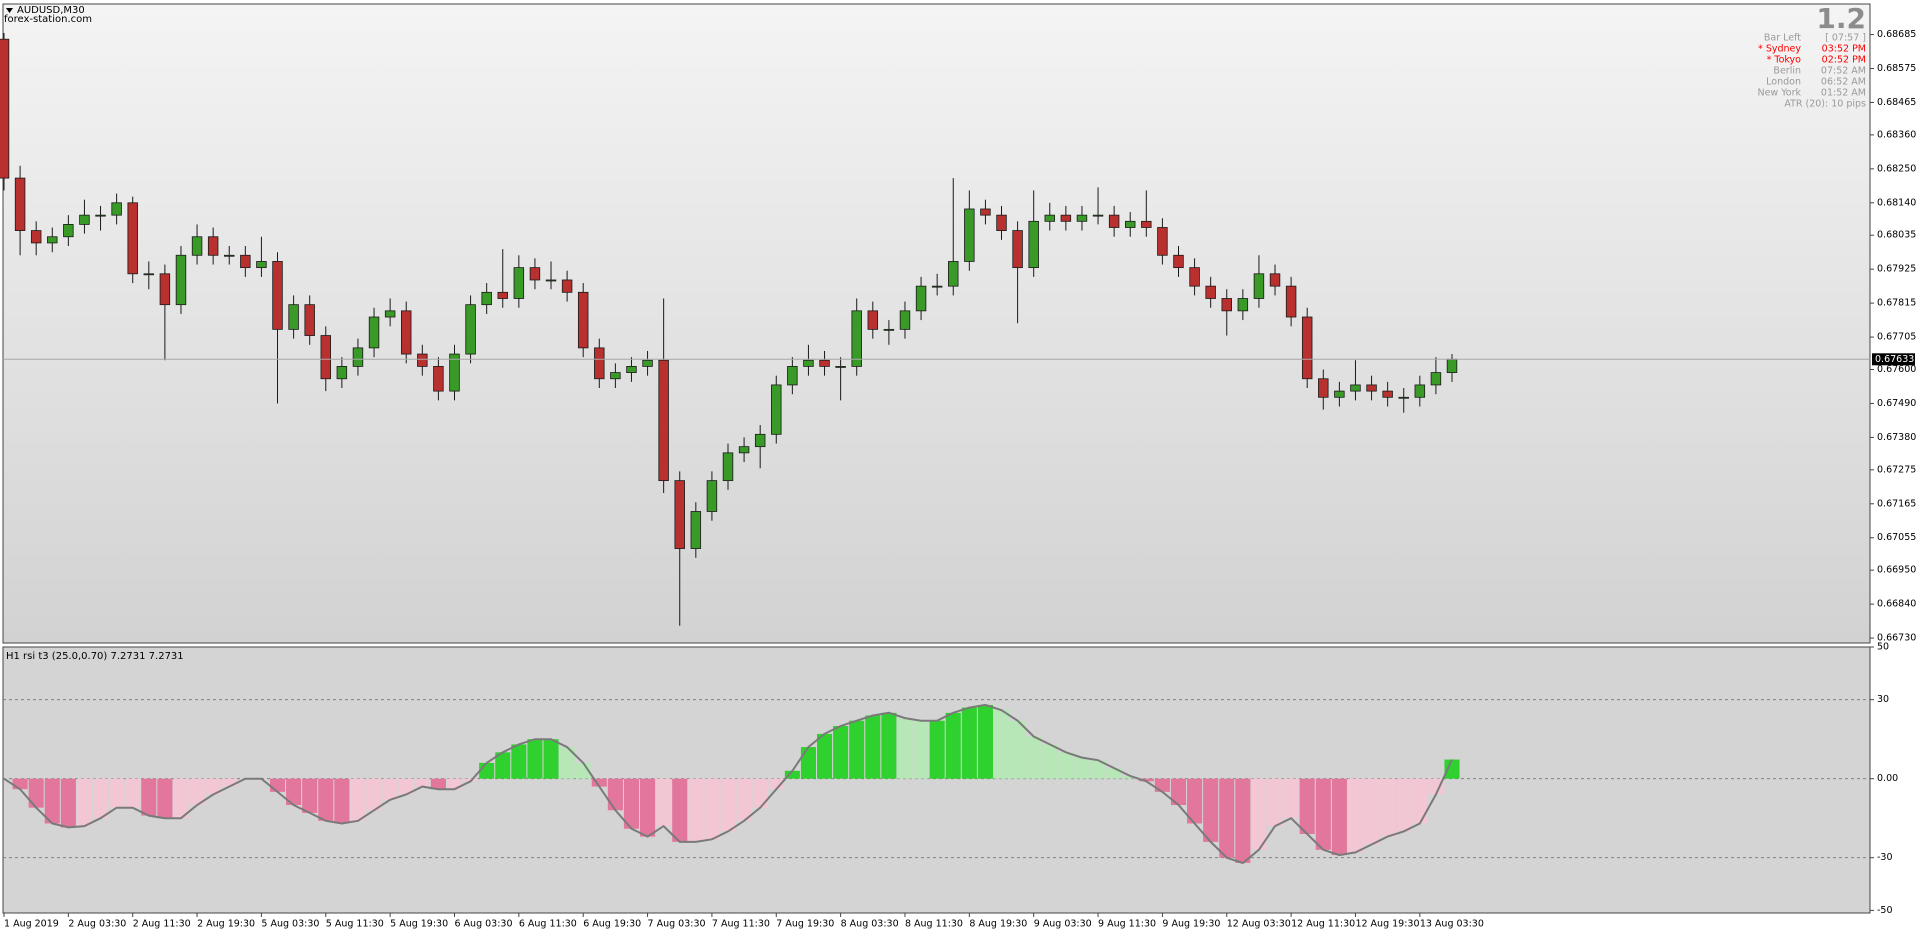 The width and height of the screenshot is (1916, 933). I want to click on y-tick-label: 0.67055, so click(1896, 537).